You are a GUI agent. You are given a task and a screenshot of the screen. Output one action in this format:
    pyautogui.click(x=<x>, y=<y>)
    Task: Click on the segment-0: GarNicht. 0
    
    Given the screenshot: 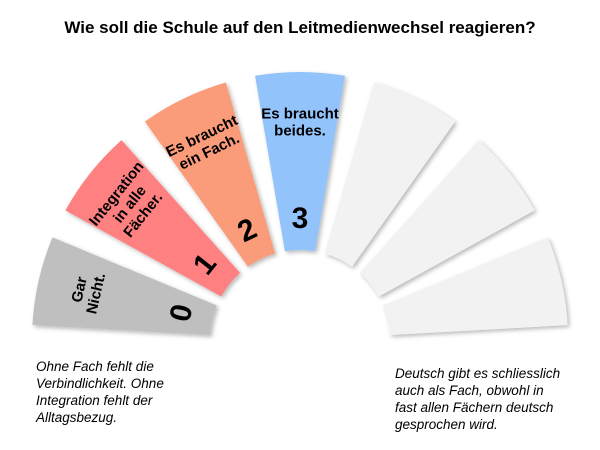 What is the action you would take?
    pyautogui.click(x=124, y=286)
    